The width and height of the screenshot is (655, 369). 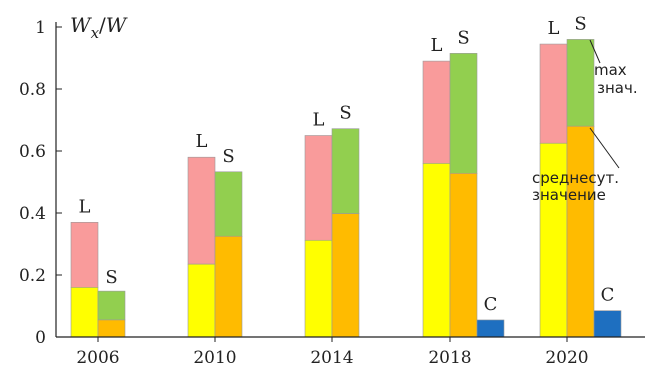 What do you see at coordinates (111, 328) in the screenshot?
I see `bar-2006-s-avg-segment` at bounding box center [111, 328].